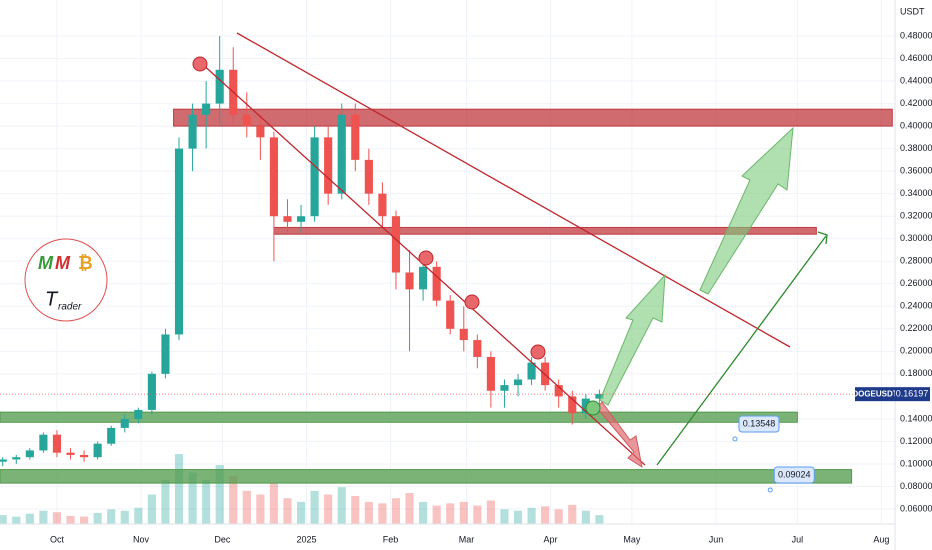 The image size is (932, 550). What do you see at coordinates (916, 463) in the screenshot?
I see `y-tick-label: 0.10000` at bounding box center [916, 463].